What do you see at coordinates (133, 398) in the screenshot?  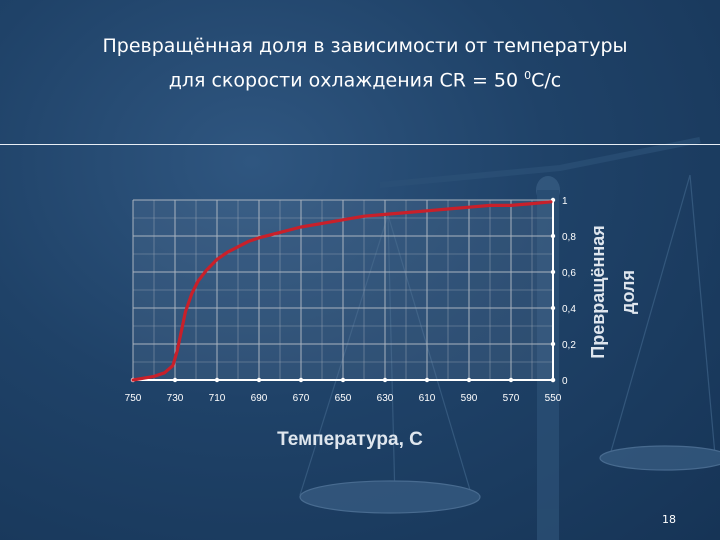 I see `x-tick-label: 750` at bounding box center [133, 398].